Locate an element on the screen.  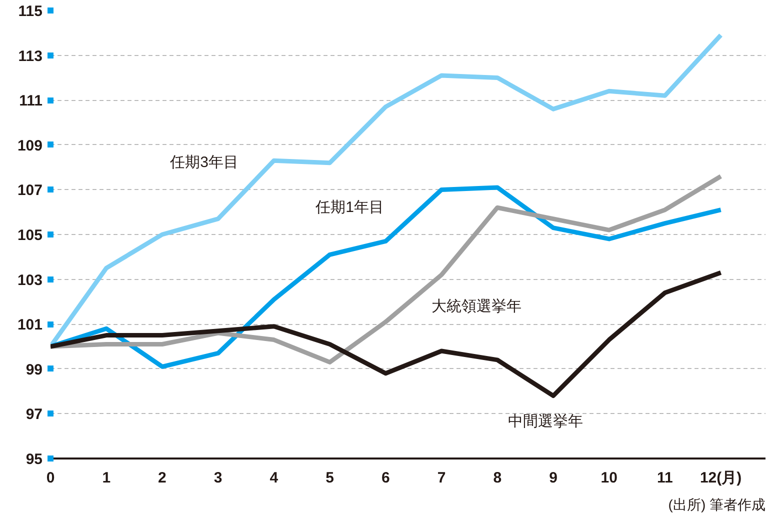
y-tick-label: 97 is located at coordinates (34, 415).